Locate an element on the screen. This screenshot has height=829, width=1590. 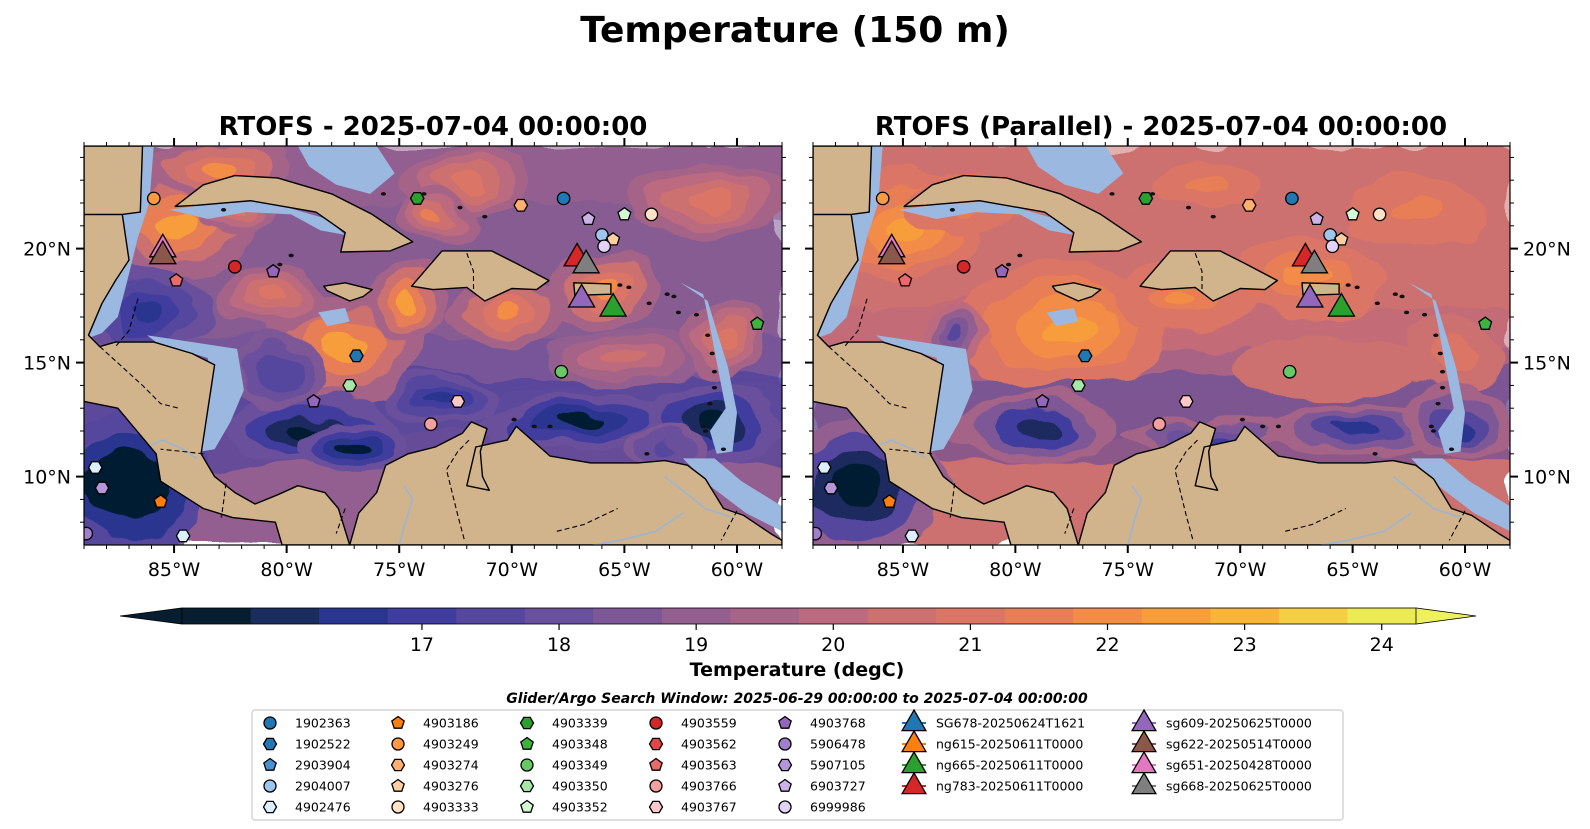
glider-sg609-20250625T0000 is located at coordinates (581, 295).